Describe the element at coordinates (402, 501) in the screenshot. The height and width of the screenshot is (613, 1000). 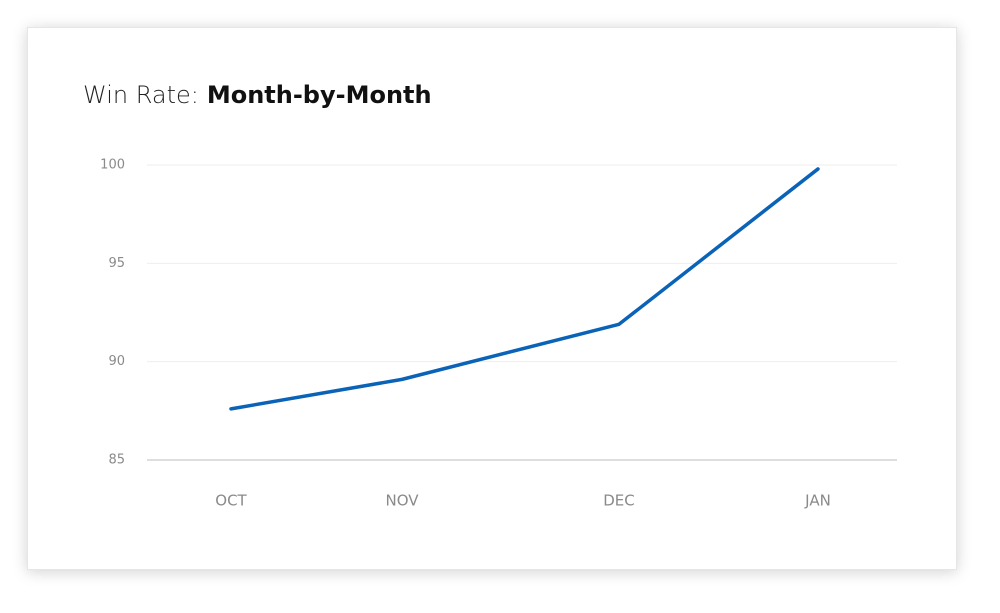
I see `x-tick-label: NOV` at that location.